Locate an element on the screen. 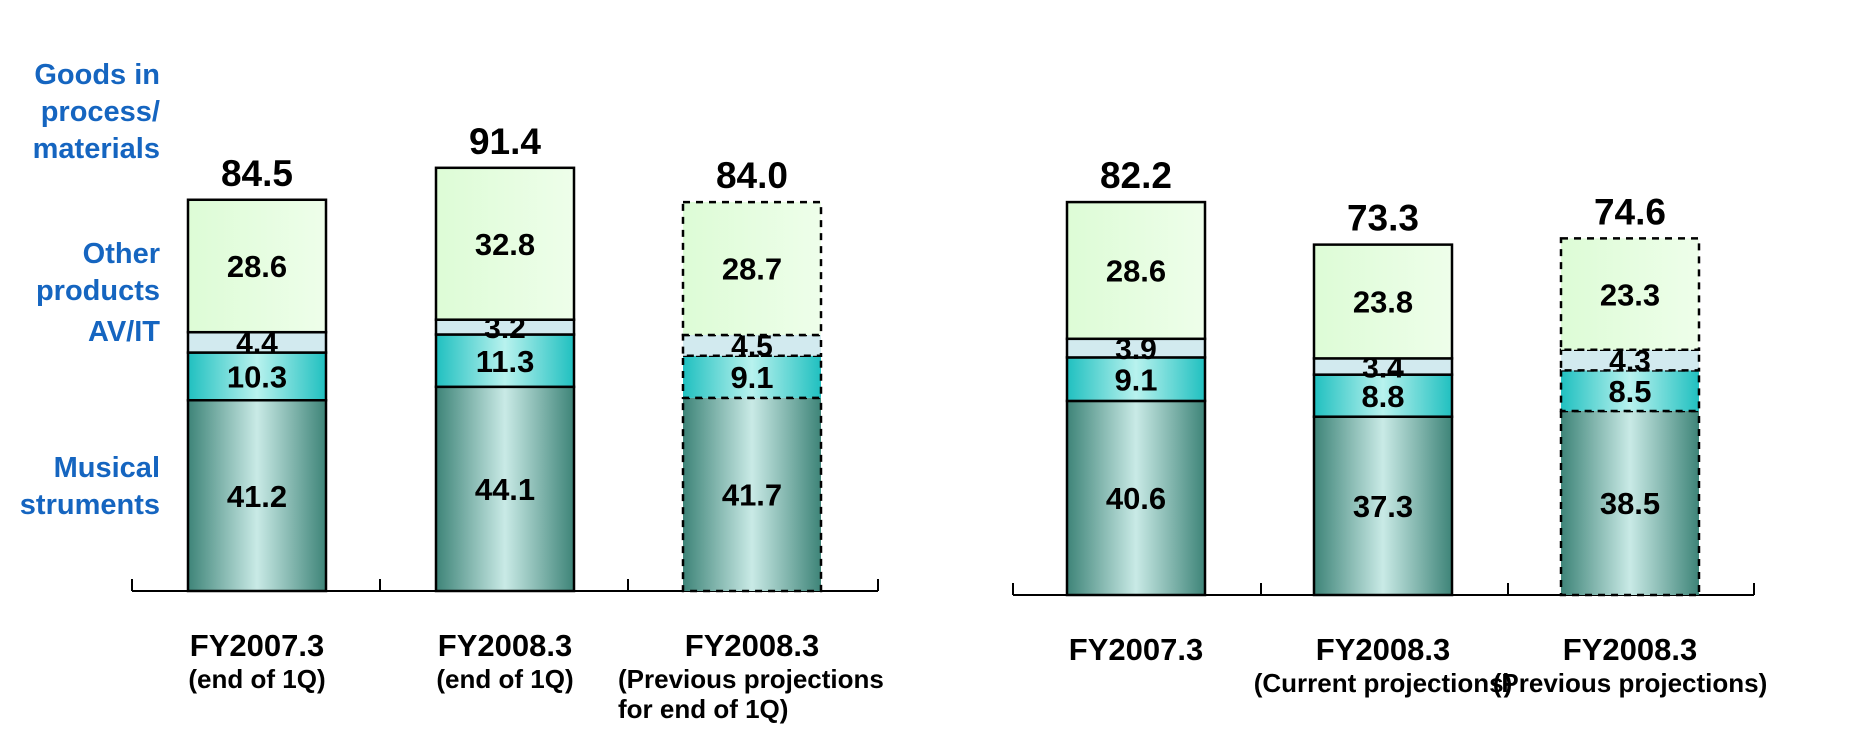  data-label-avit: 8.8 is located at coordinates (1382, 396).